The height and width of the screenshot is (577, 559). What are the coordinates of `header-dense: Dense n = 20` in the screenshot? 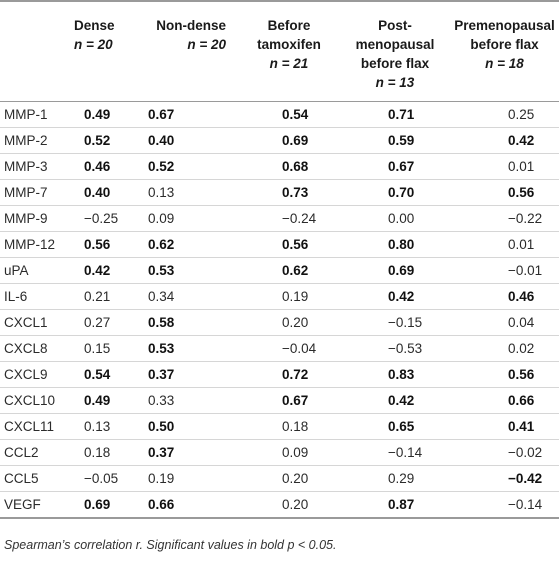 It's located at (103, 51).